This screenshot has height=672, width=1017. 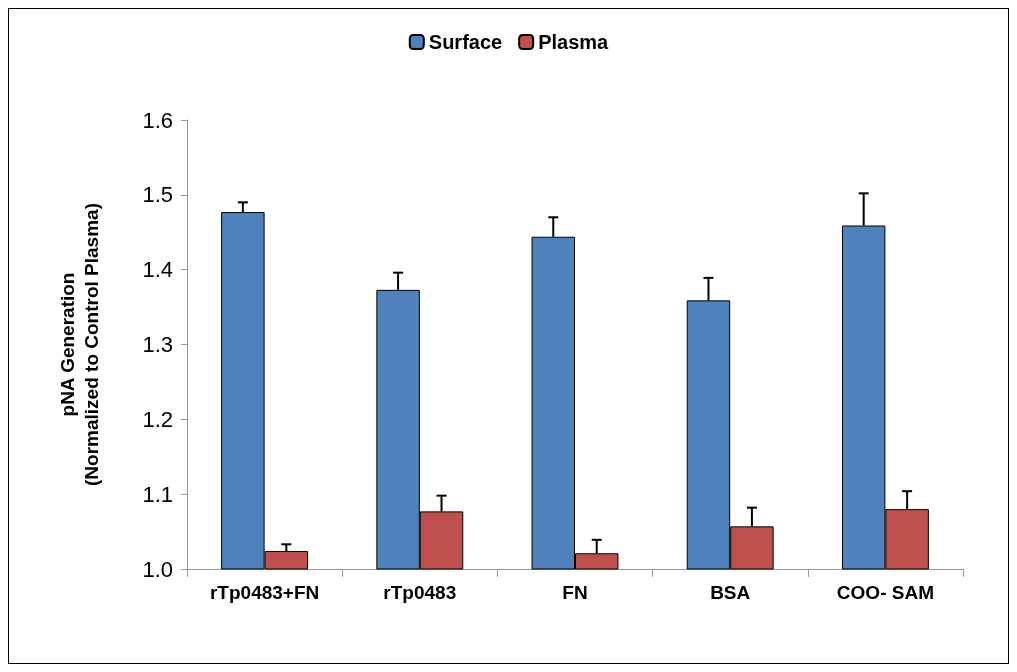 What do you see at coordinates (574, 42) in the screenshot?
I see `legend-label: Plasma` at bounding box center [574, 42].